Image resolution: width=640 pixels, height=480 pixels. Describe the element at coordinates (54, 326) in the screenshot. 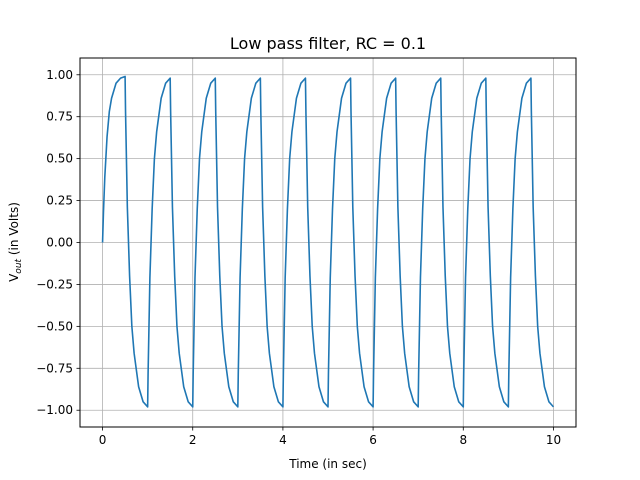

I see `y-tick-label: −0.50` at that location.